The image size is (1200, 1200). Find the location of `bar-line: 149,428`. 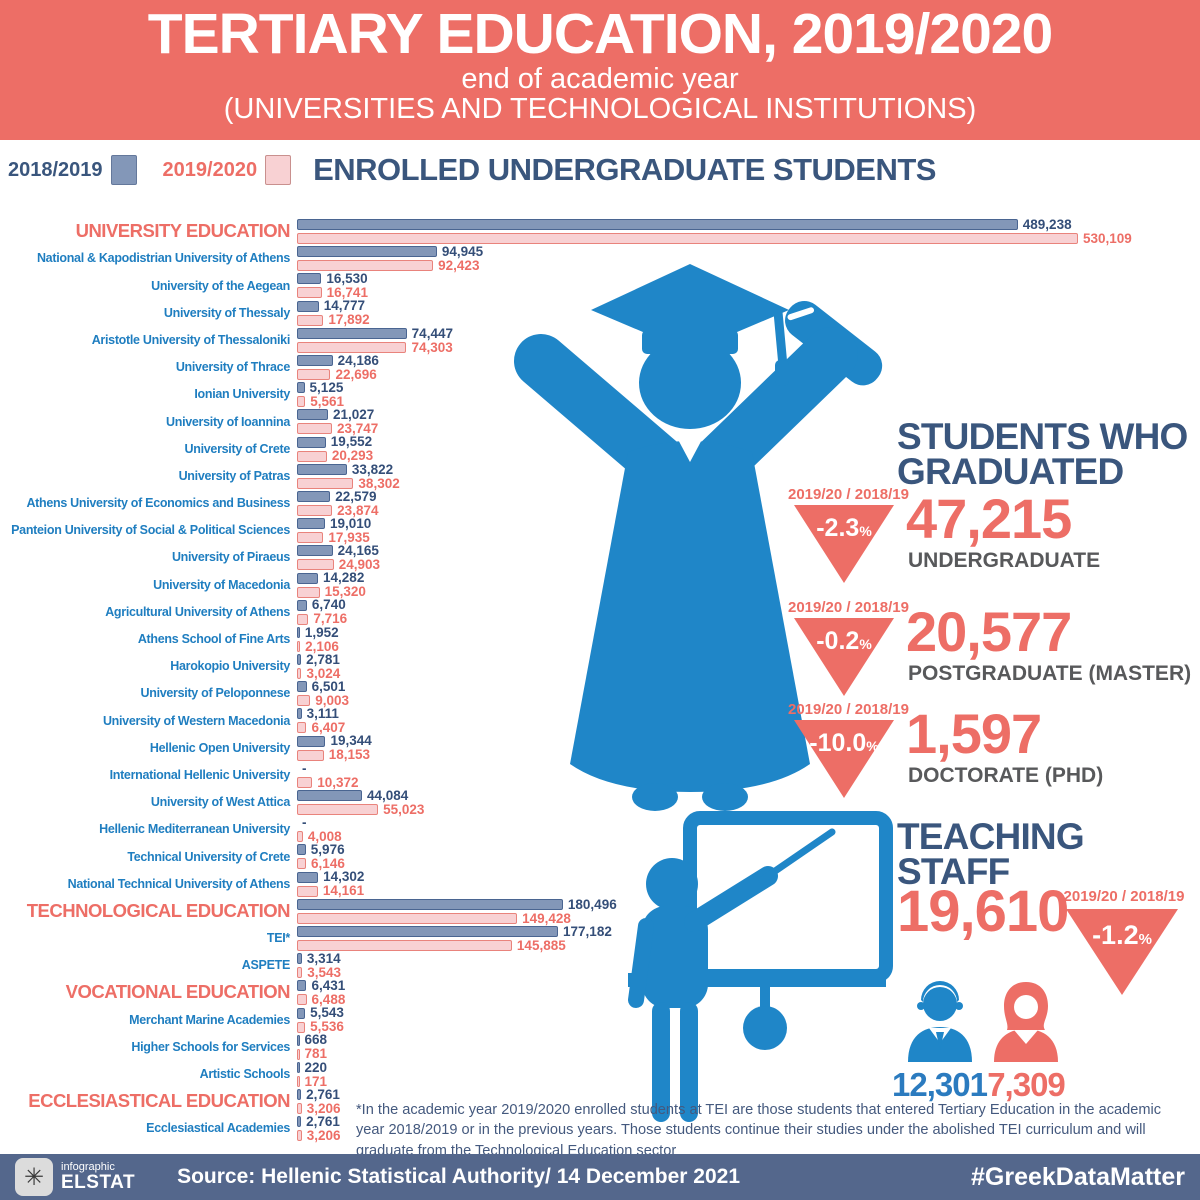

bar-line: 149,428 is located at coordinates (457, 918).